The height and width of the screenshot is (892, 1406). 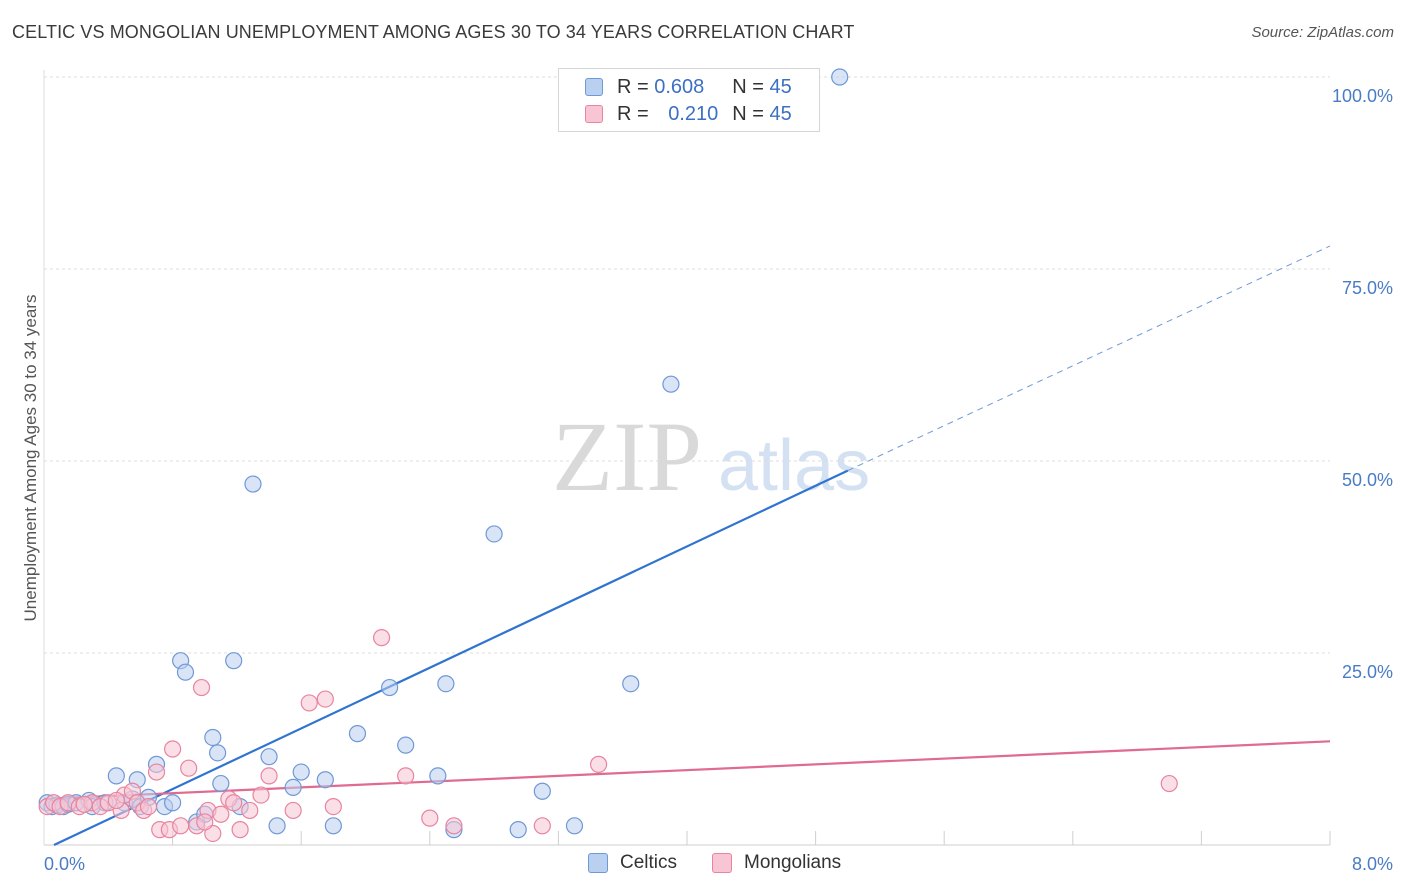 What do you see at coordinates (1367, 288) in the screenshot?
I see `y-tick-label: 75.0%` at bounding box center [1367, 288].